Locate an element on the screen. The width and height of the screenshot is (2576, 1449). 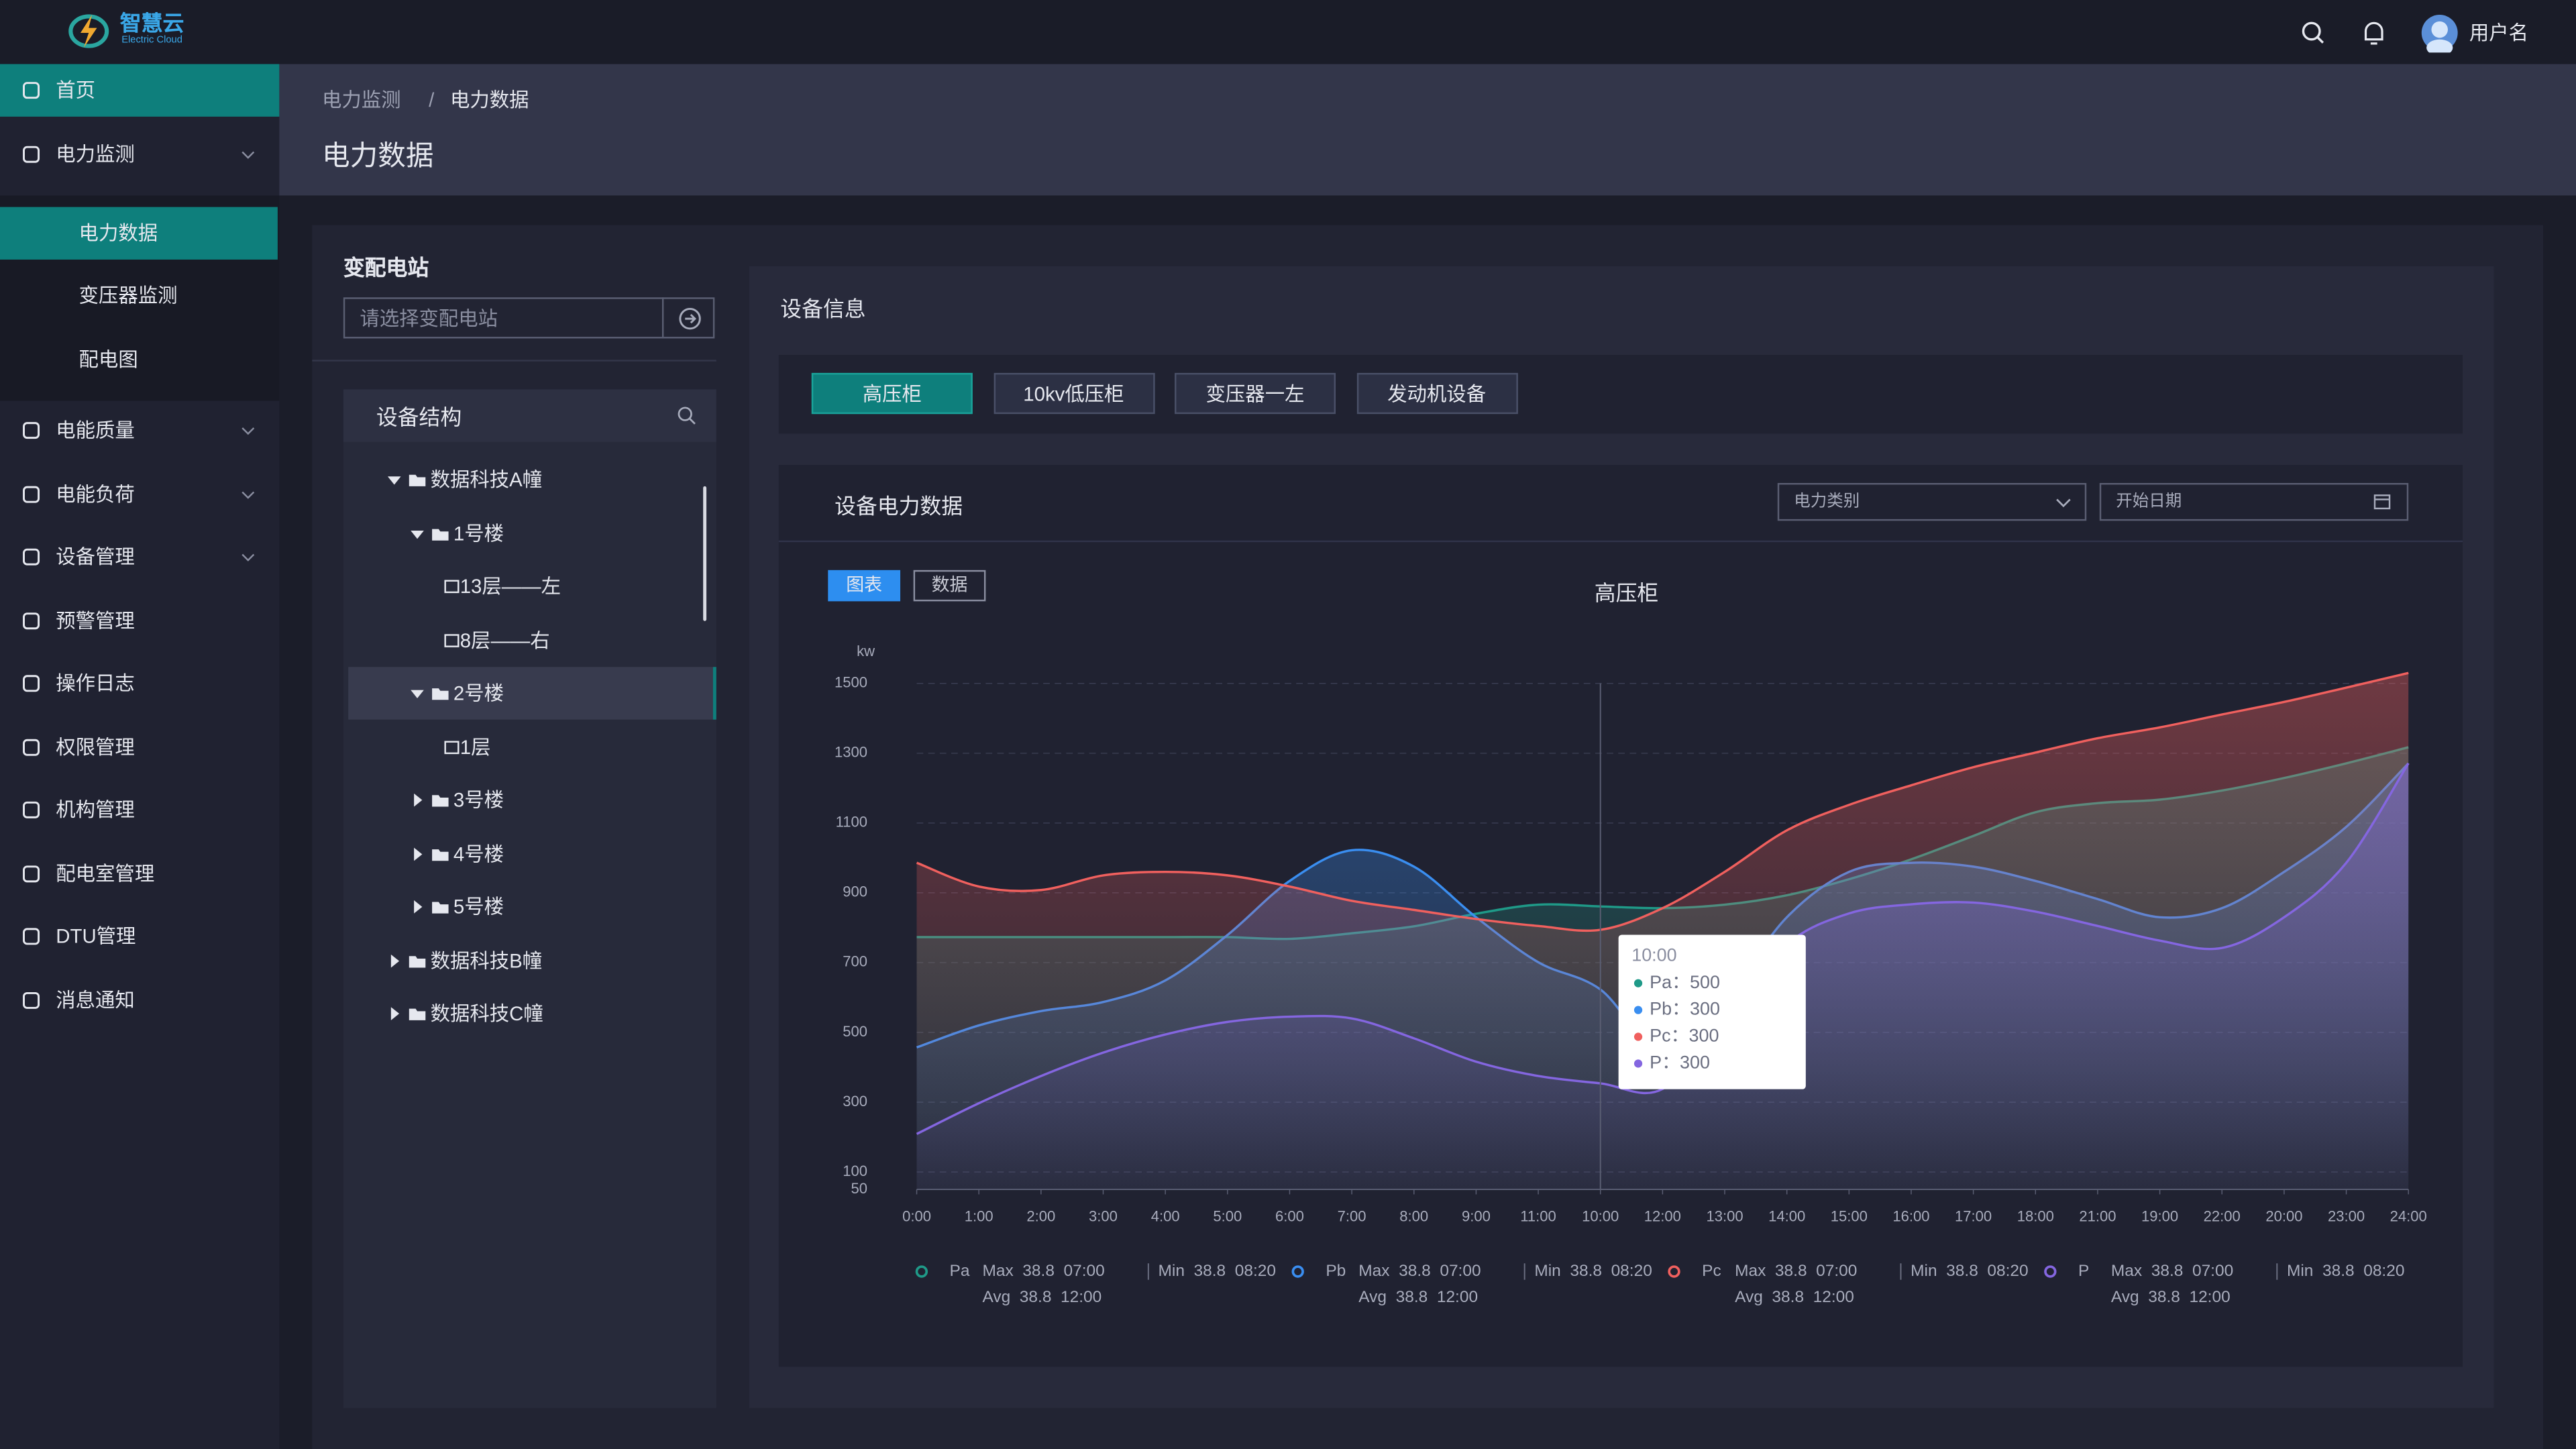
tree-node: 4号楼 is located at coordinates (478, 853).